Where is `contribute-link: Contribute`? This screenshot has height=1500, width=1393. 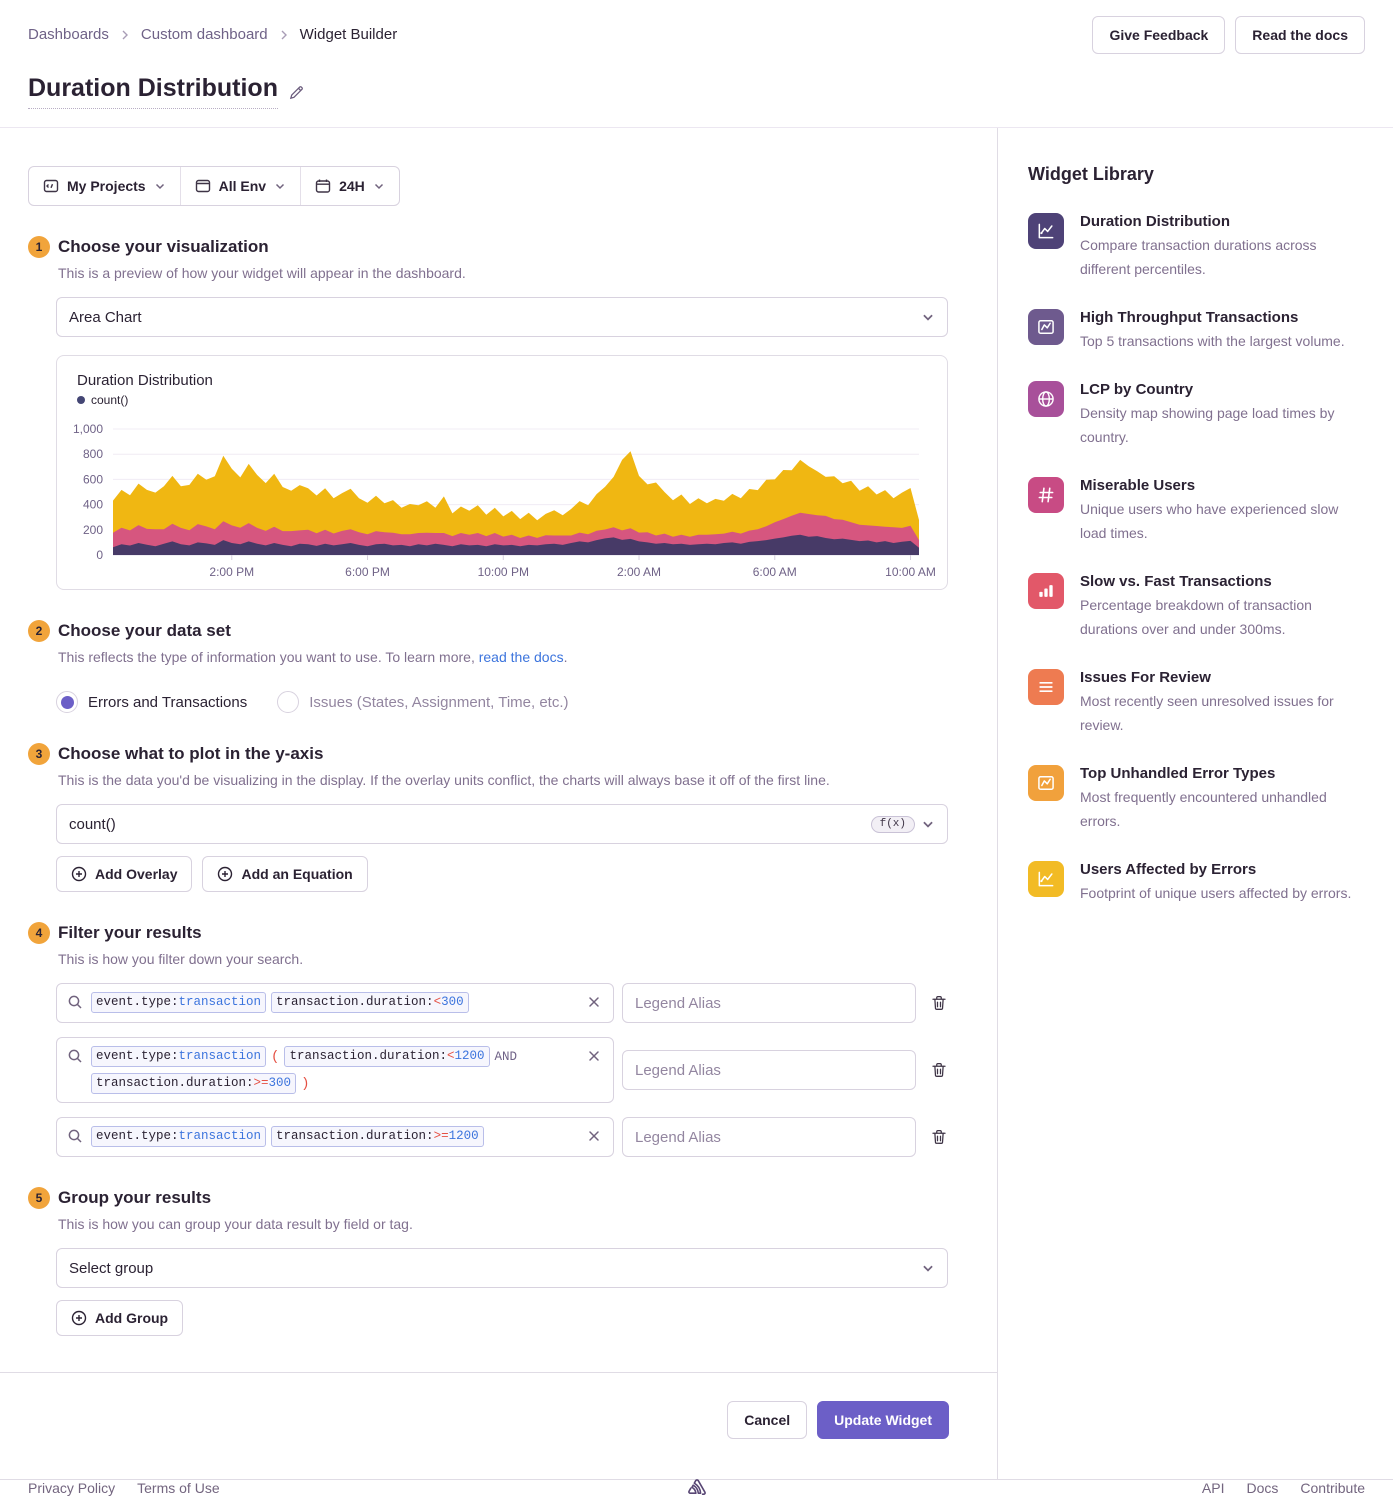 contribute-link: Contribute is located at coordinates (1332, 1488).